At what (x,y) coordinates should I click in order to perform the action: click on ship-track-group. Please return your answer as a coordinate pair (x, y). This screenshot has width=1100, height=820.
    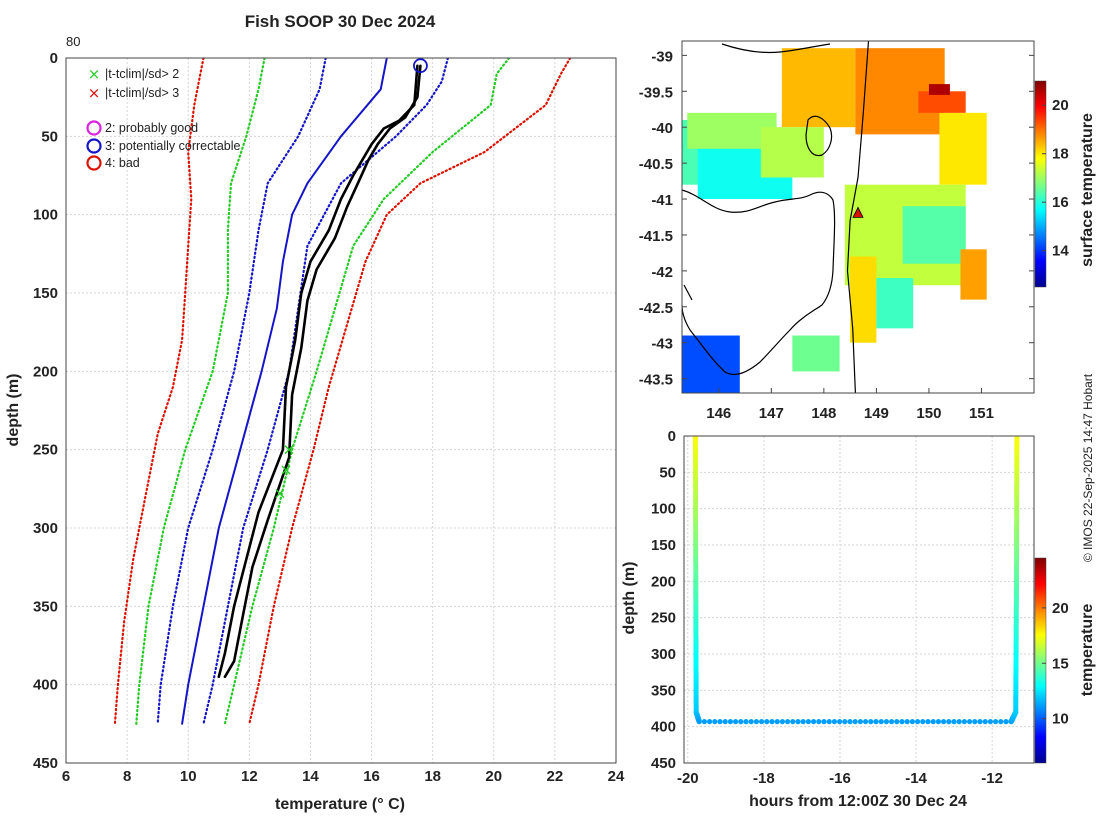
    Looking at the image, I should click on (858, 217).